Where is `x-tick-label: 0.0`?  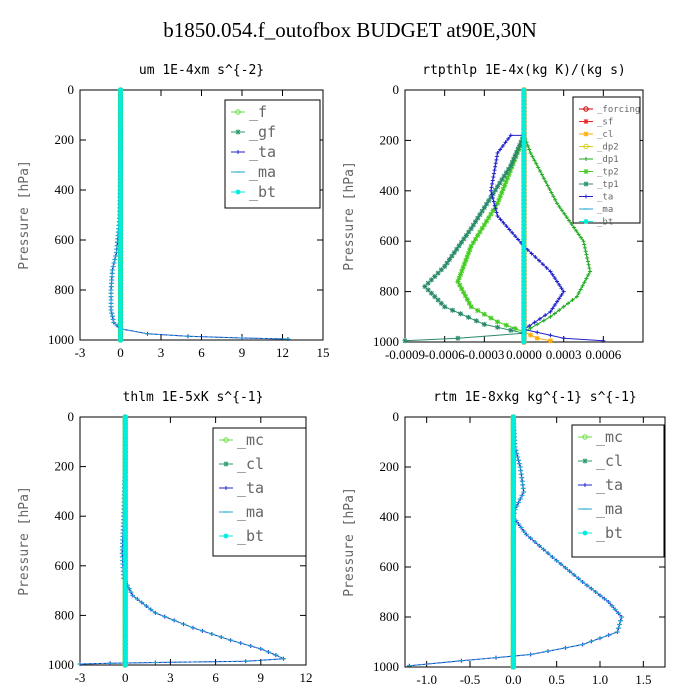
x-tick-label: 0.0 is located at coordinates (513, 679).